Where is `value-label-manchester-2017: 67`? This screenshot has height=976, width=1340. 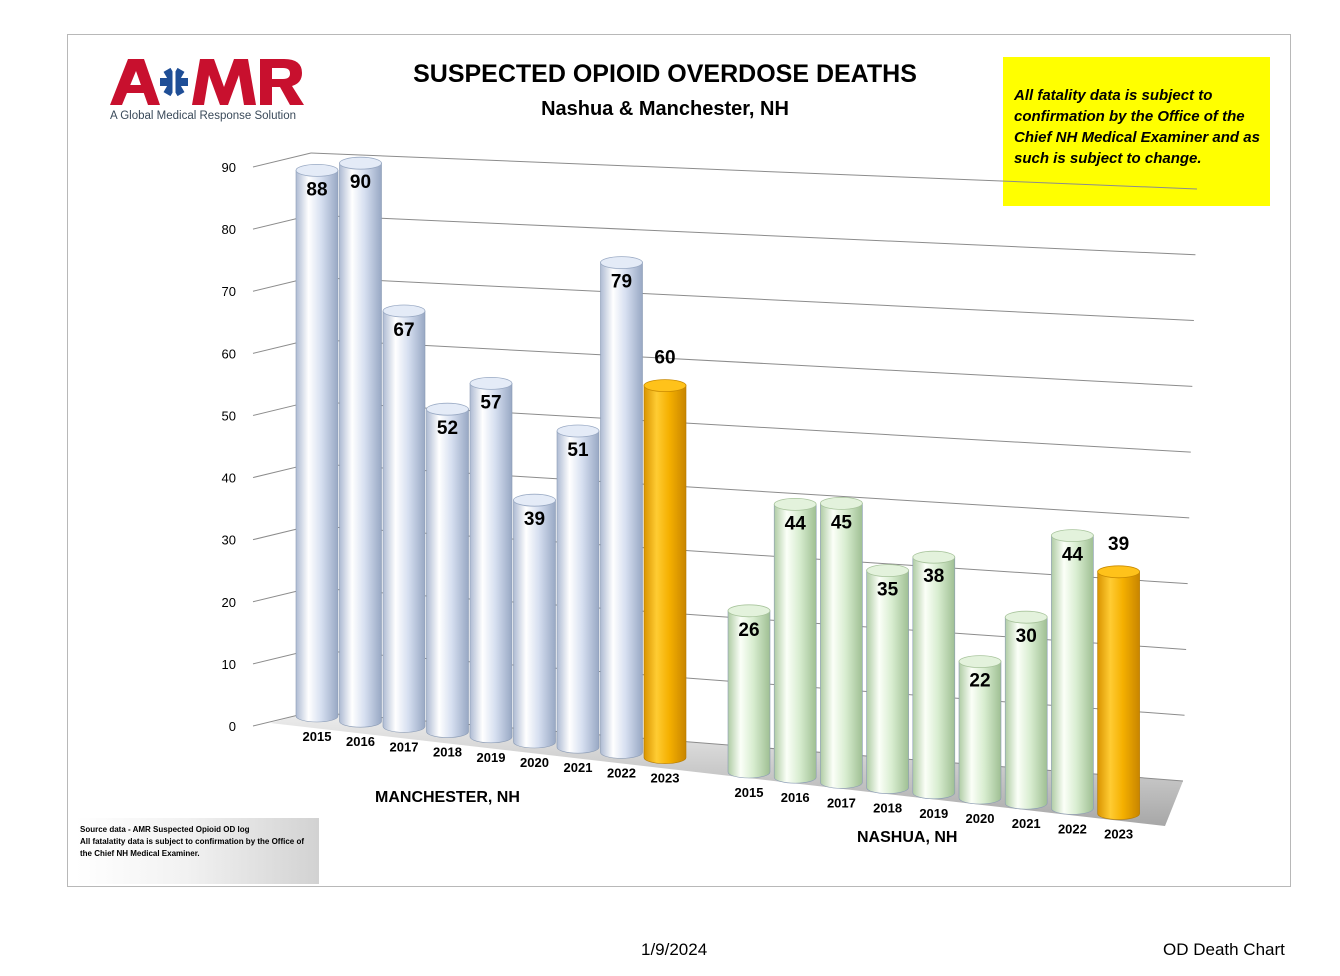 value-label-manchester-2017: 67 is located at coordinates (403, 330).